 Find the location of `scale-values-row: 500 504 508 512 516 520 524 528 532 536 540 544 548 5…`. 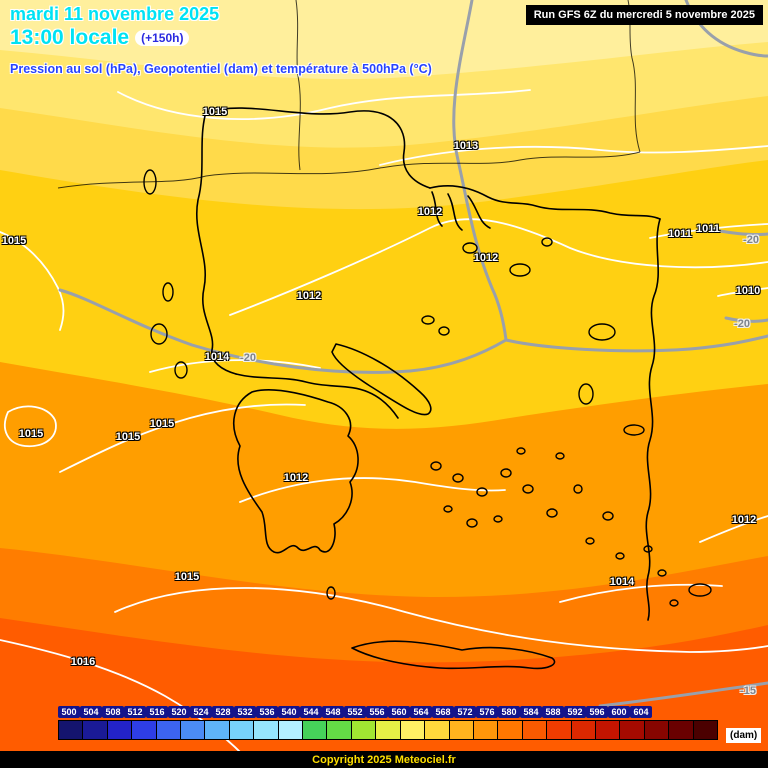

scale-values-row: 500 504 508 512 516 520 524 528 532 536 540 544 548 5… is located at coordinates (355, 712).